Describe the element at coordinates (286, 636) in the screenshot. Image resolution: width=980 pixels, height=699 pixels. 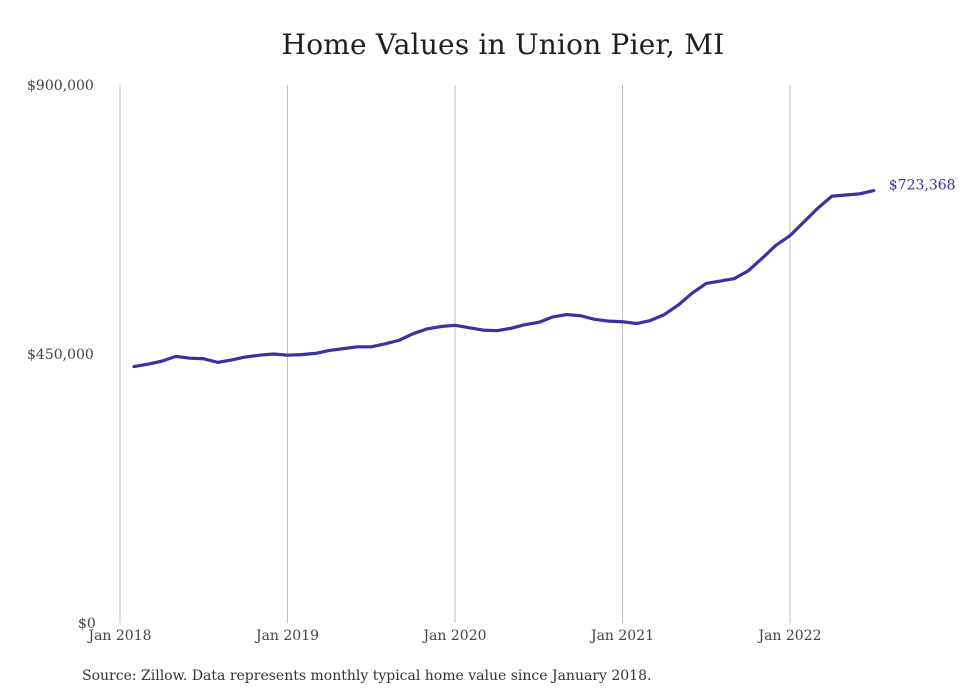
I see `x-tick-label: Jan 2019` at that location.